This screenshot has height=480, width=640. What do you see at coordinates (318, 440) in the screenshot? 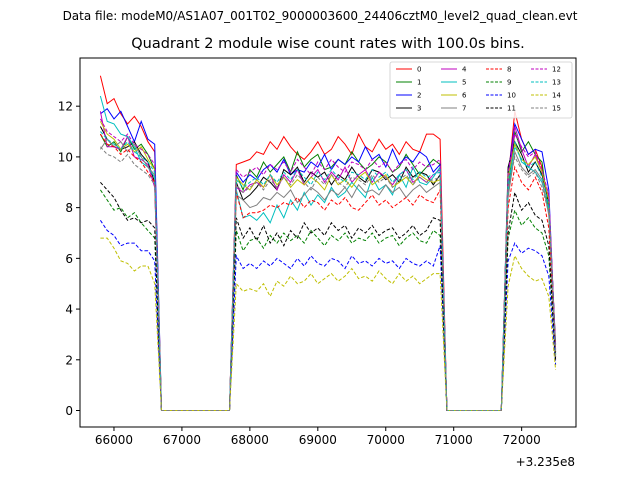
I see `x-tick-label: 69000` at bounding box center [318, 440].